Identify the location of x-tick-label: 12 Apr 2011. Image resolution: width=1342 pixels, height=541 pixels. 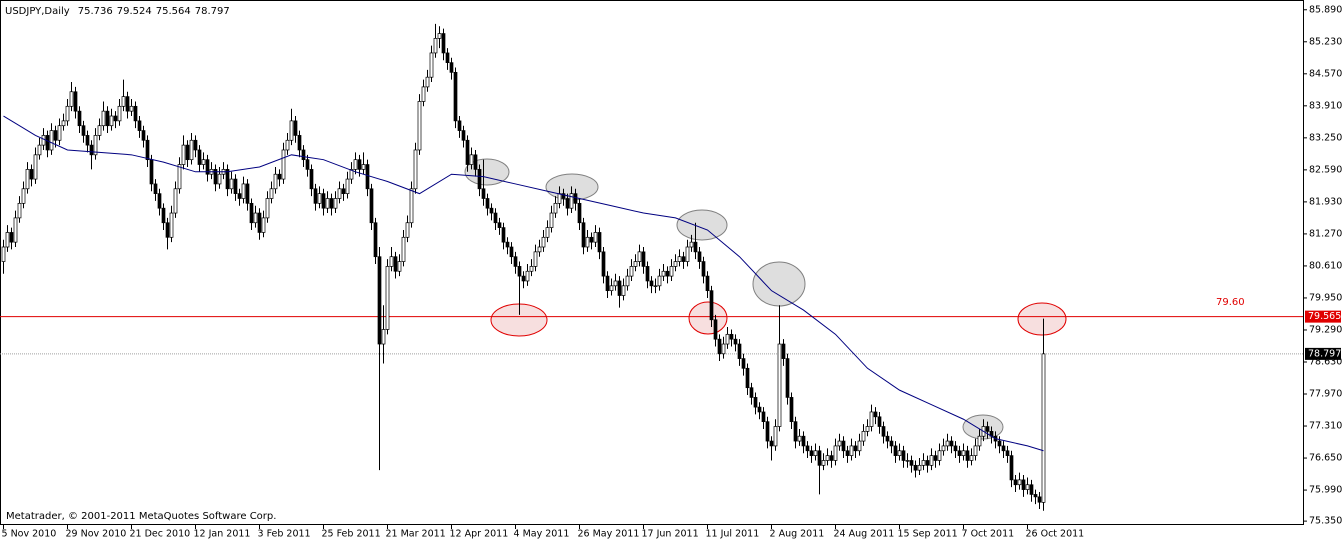
(479, 534).